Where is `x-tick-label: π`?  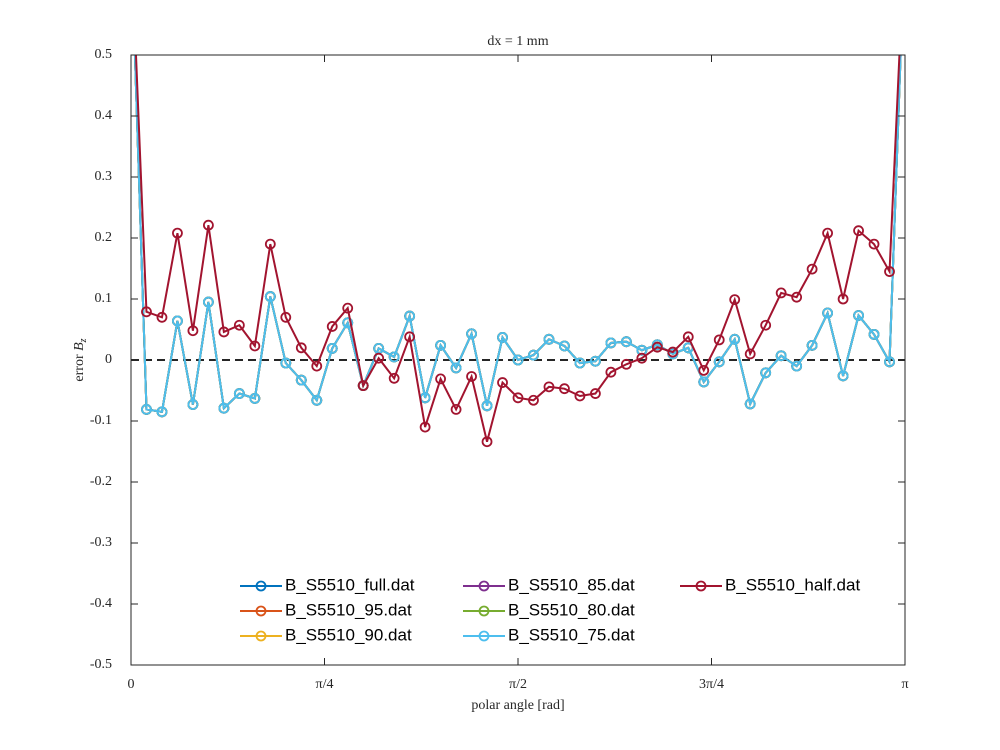 x-tick-label: π is located at coordinates (904, 684).